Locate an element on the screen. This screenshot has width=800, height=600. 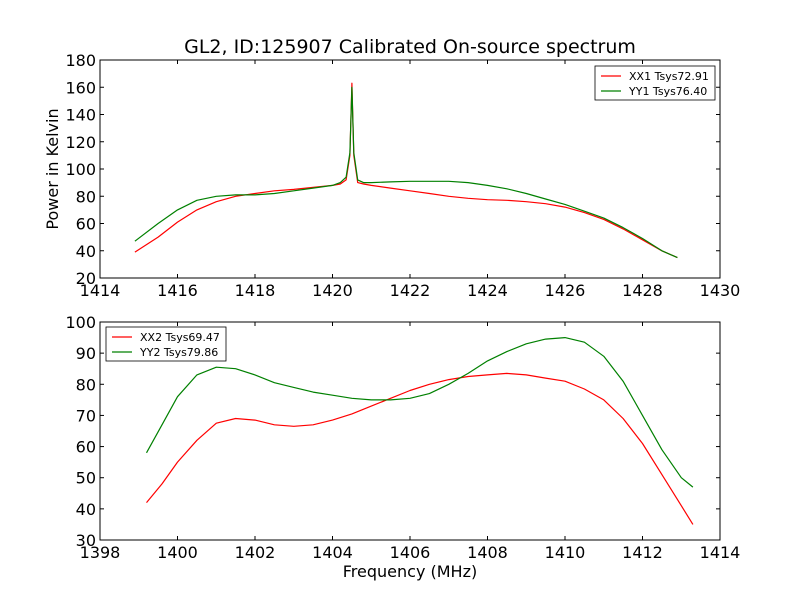
legend: XX2 Tsys69.47 YY2 Tsys79.86 is located at coordinates (166, 344).